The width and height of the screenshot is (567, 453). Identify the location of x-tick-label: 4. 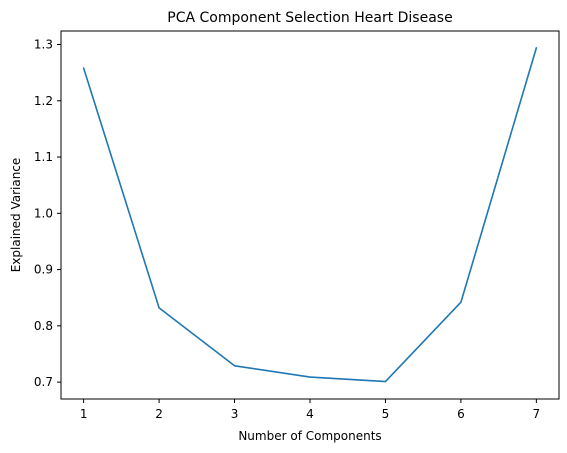
(310, 414).